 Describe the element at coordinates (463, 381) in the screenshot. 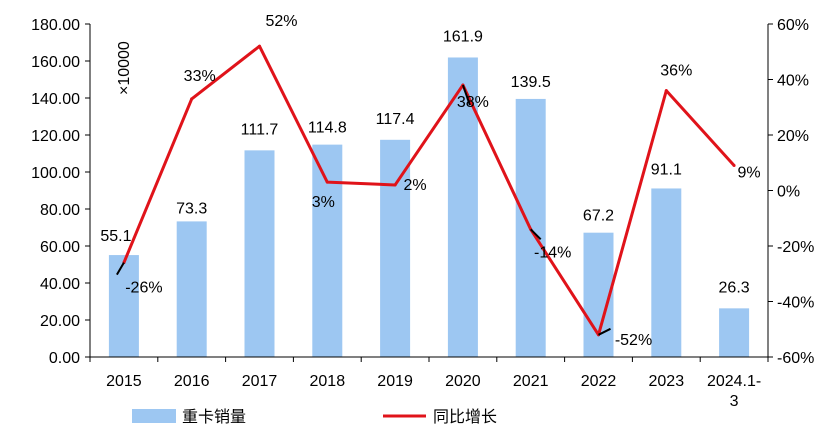

I see `x-tick-label: 2020` at that location.